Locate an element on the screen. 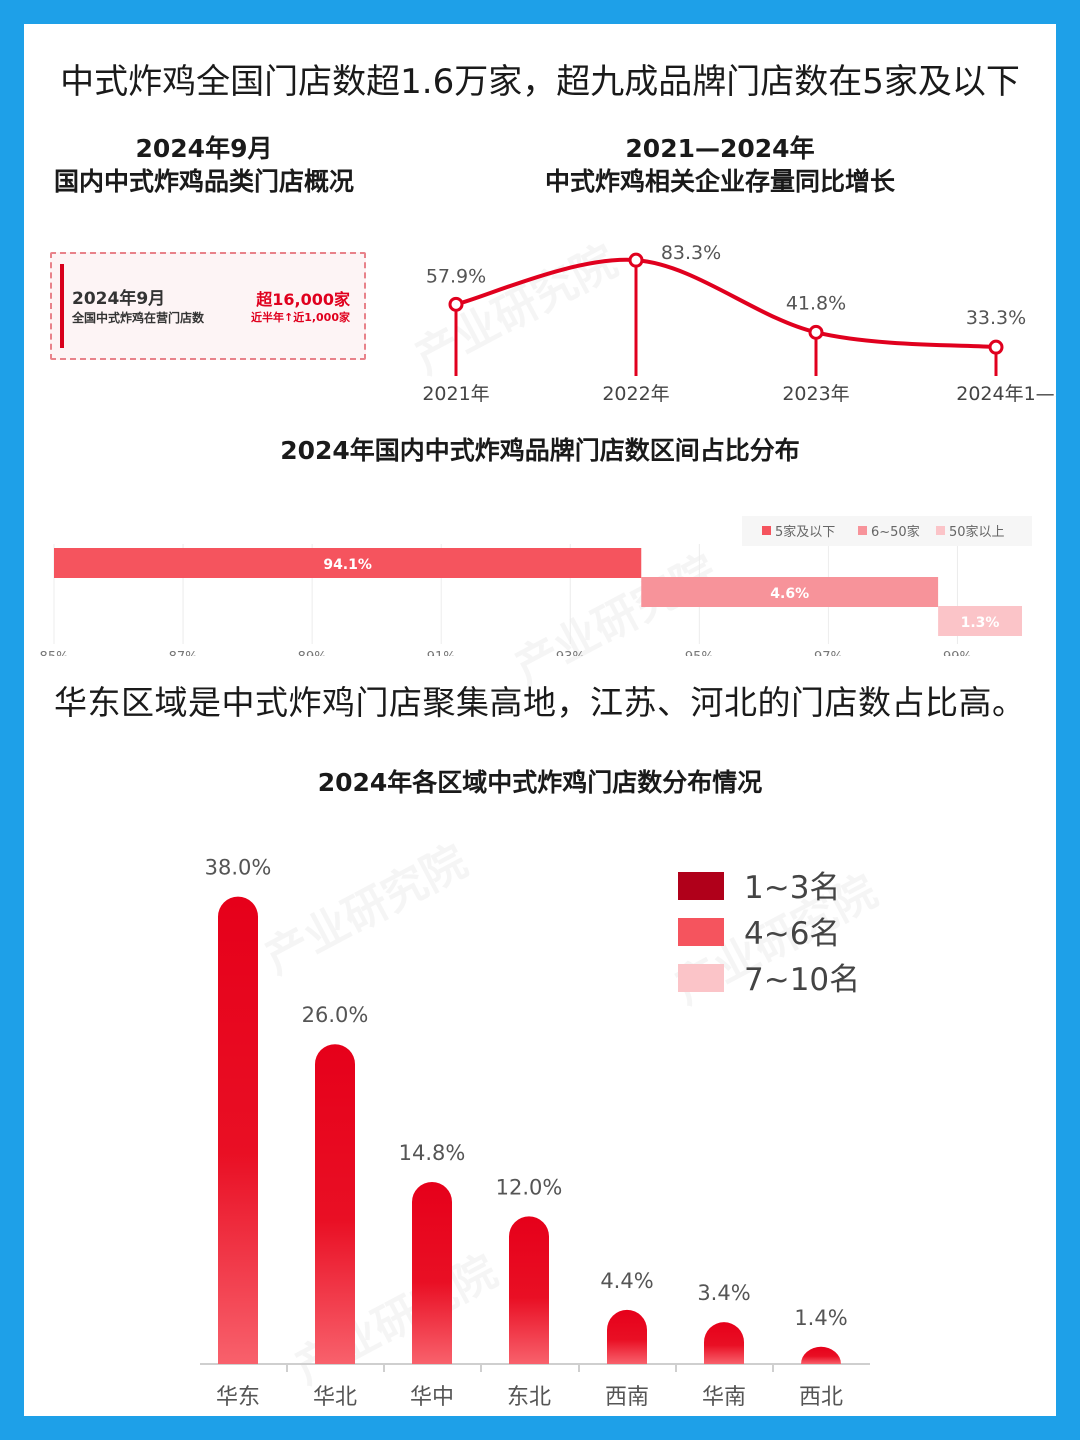 The image size is (1080, 1440). data-label: 94.1% is located at coordinates (347, 565).